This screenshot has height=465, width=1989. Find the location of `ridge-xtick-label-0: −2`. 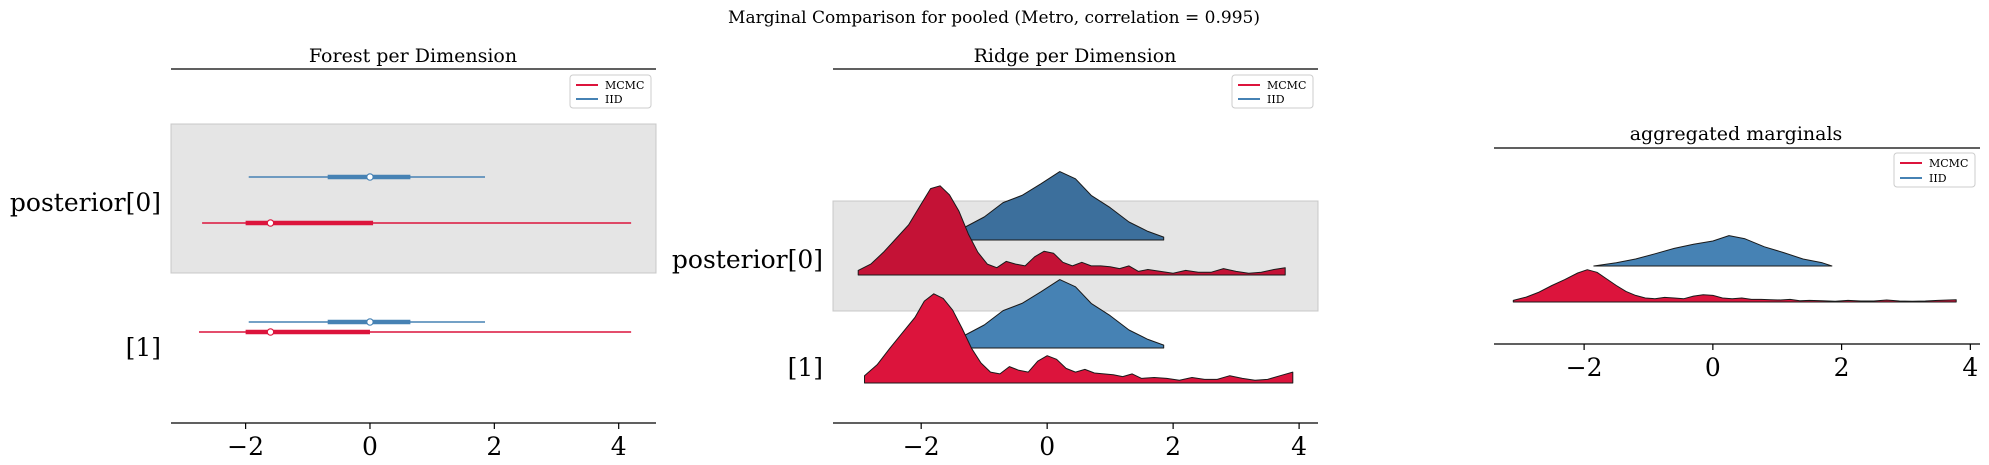

ridge-xtick-label-0: −2 is located at coordinates (921, 446).